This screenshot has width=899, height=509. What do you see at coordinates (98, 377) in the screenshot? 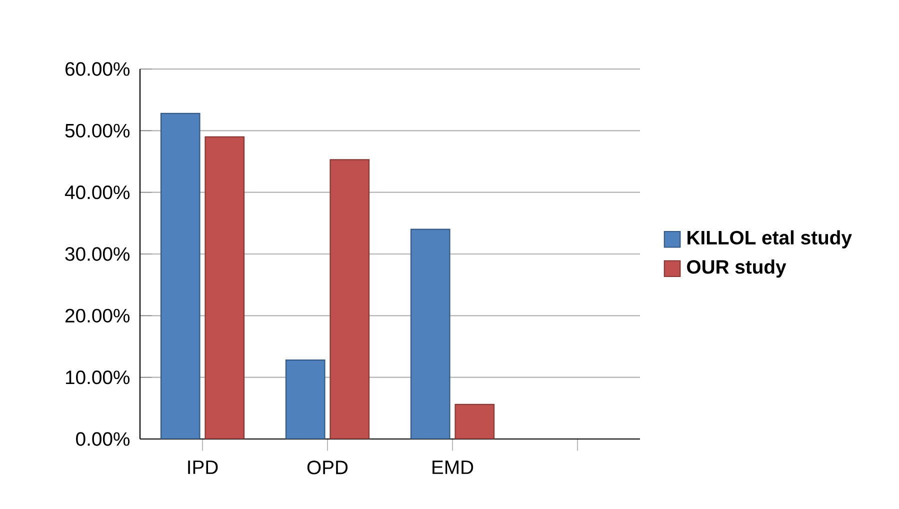
I see `y-tick-label: 10.00%` at bounding box center [98, 377].